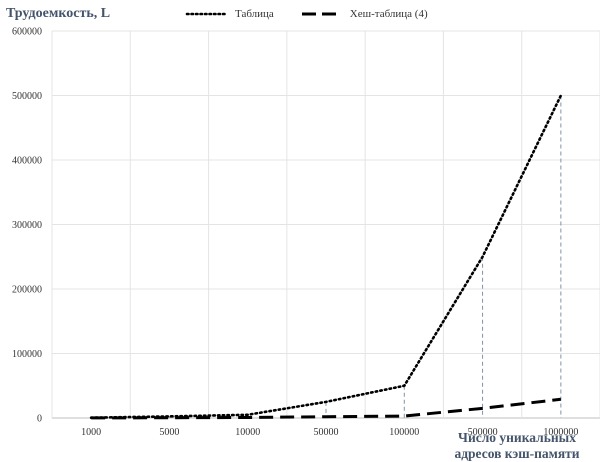  I want to click on x-axis-title-line-1: Число уникальных, so click(517, 437).